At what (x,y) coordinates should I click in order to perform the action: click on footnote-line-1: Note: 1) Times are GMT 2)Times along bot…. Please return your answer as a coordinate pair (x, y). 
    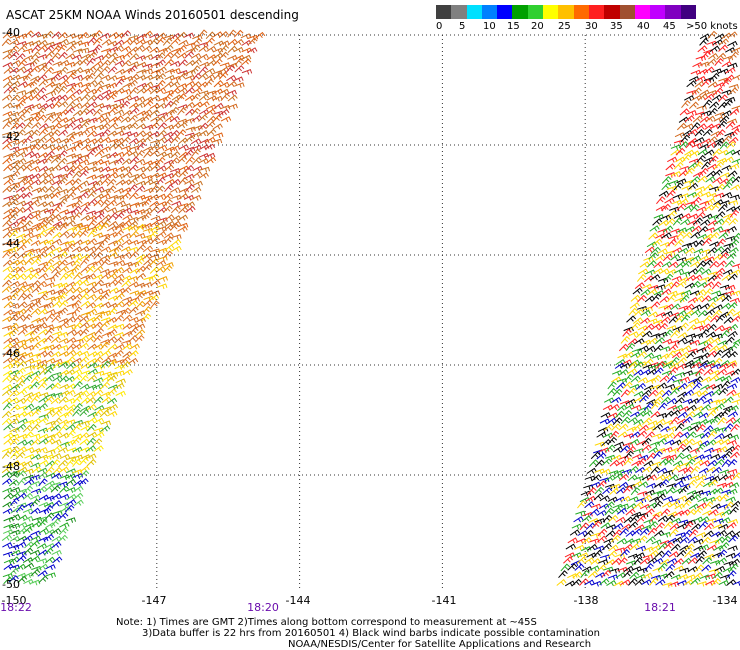
    Looking at the image, I should click on (326, 622).